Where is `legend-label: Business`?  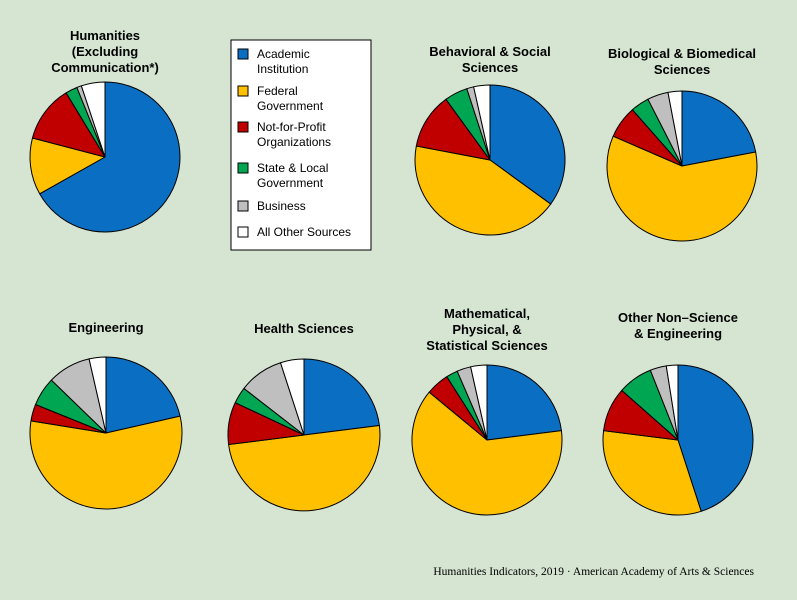
legend-label: Business is located at coordinates (281, 206).